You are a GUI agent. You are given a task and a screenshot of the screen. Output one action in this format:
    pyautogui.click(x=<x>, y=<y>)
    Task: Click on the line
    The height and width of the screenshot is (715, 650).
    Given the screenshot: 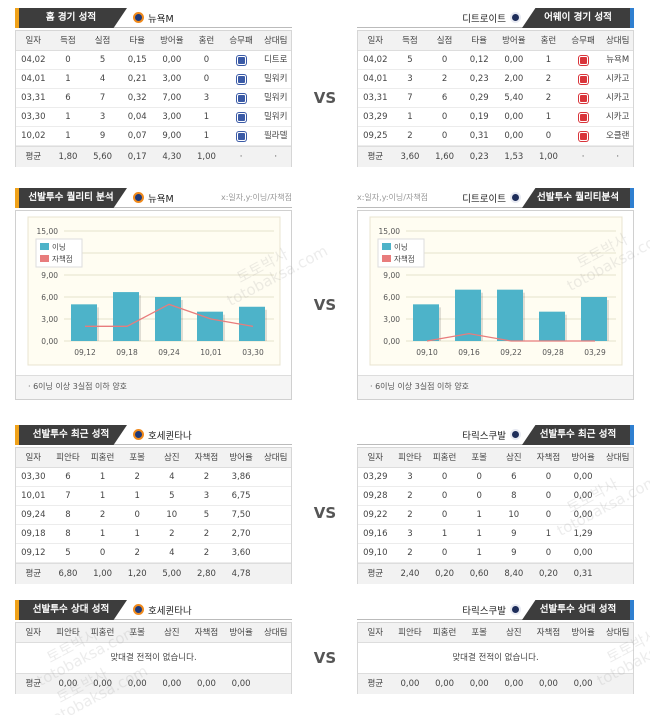 What is the action you would take?
    pyautogui.click(x=169, y=315)
    